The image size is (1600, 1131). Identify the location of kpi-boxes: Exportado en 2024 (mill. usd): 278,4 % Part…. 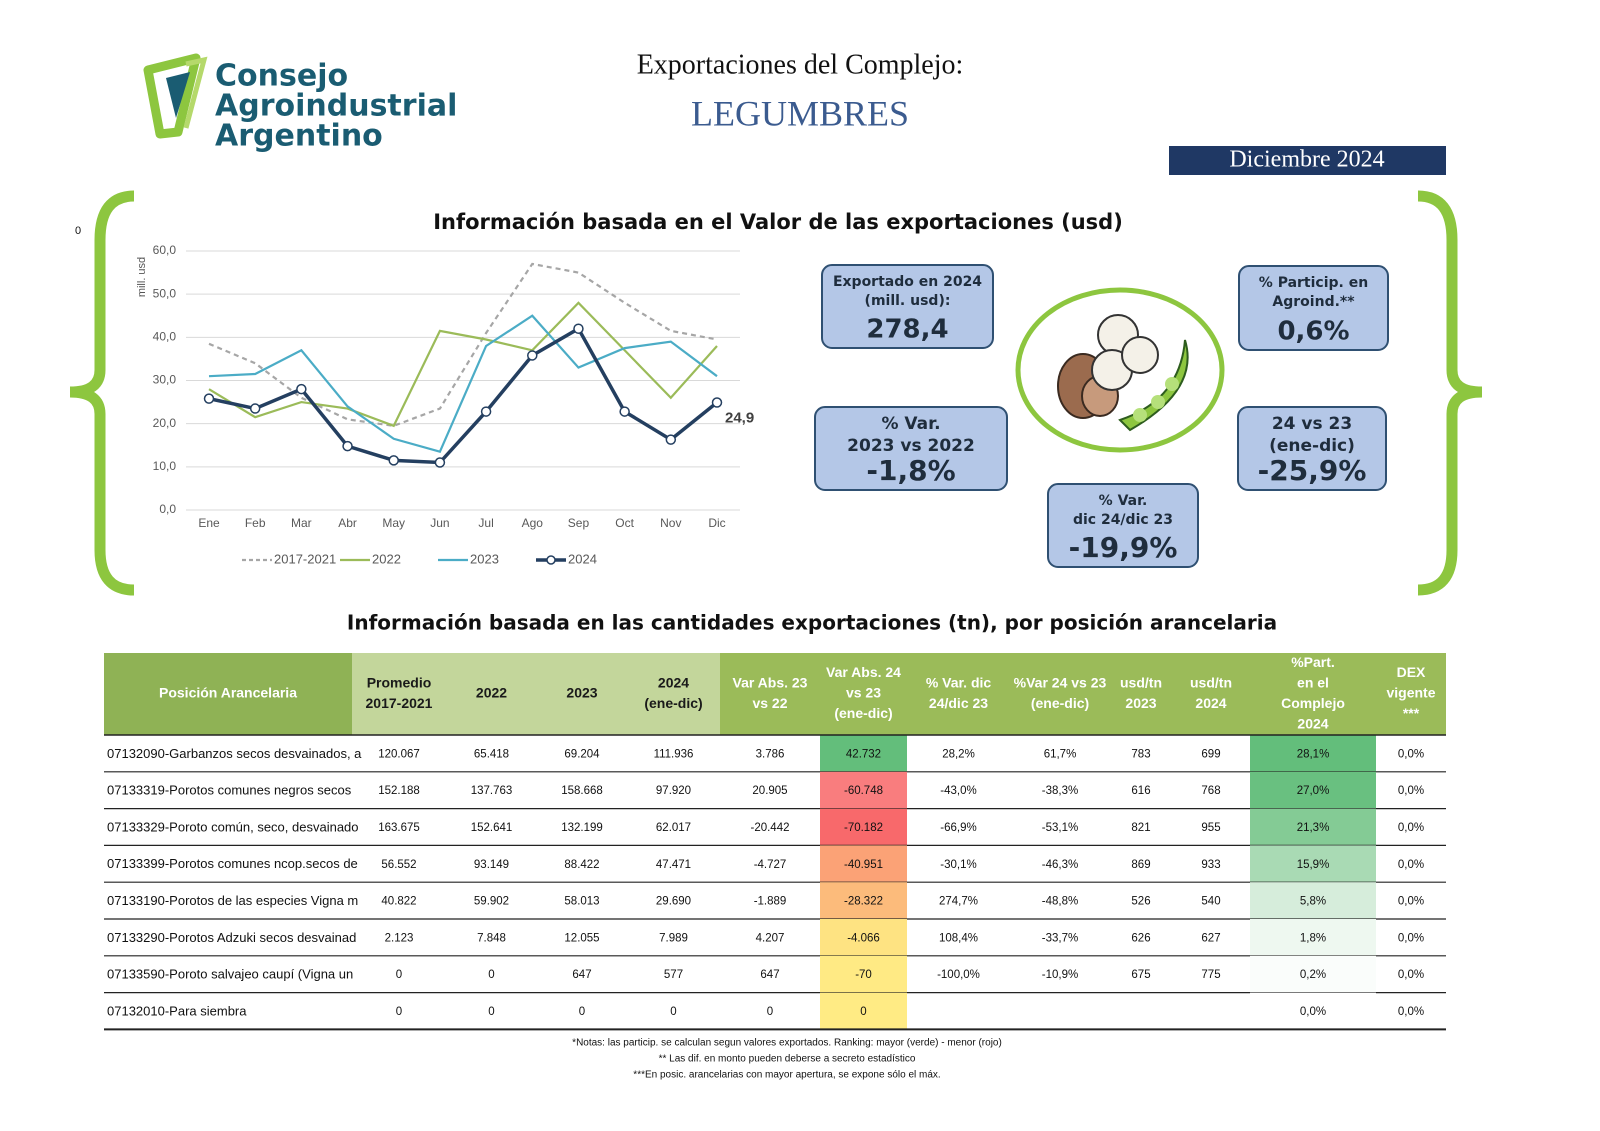
(1101, 416).